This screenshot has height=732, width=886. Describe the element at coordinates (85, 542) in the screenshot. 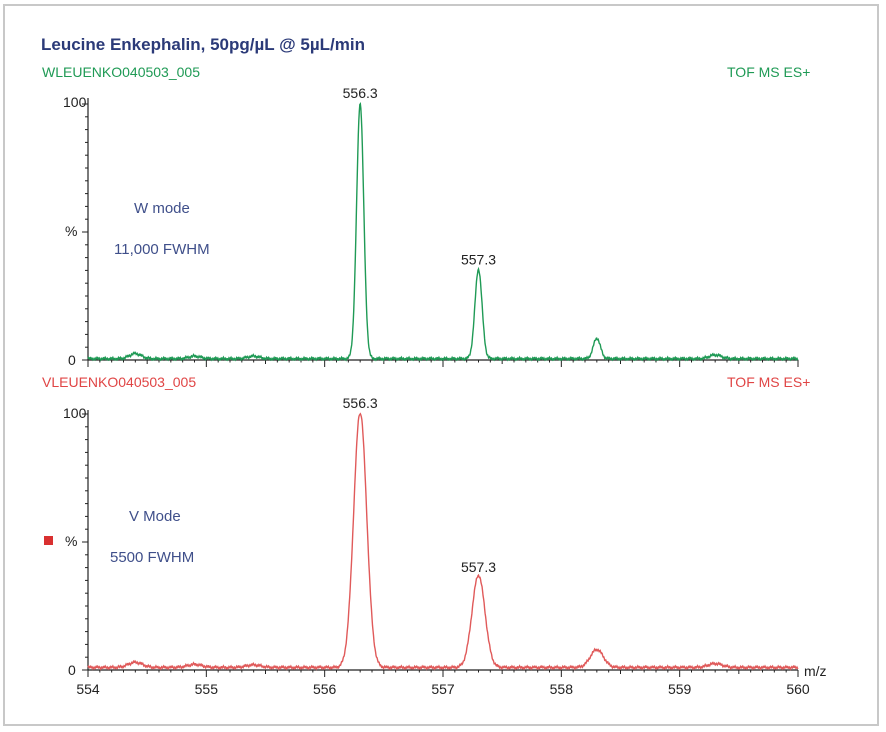

I see `bottom-y-minor-ticks` at that location.